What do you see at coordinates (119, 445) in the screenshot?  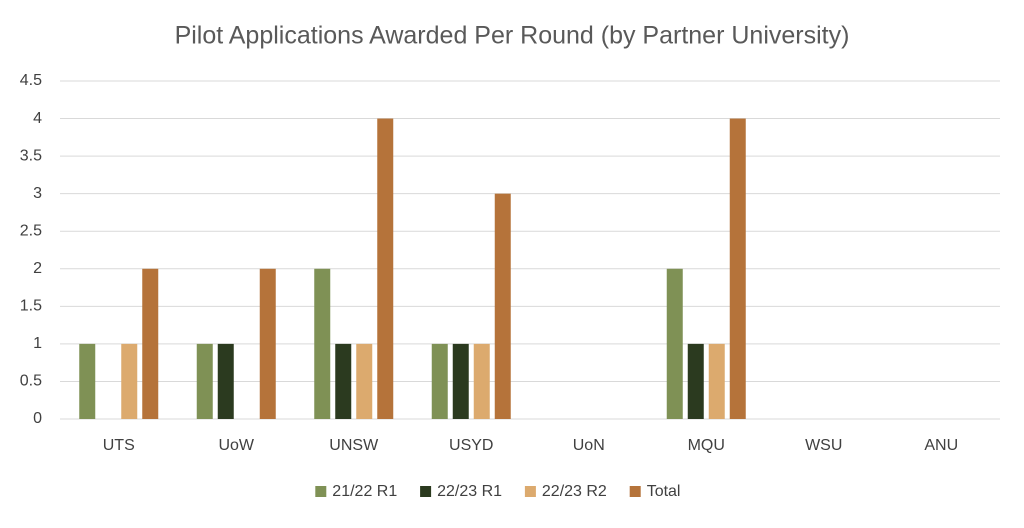 I see `x-tick-label: UTS` at bounding box center [119, 445].